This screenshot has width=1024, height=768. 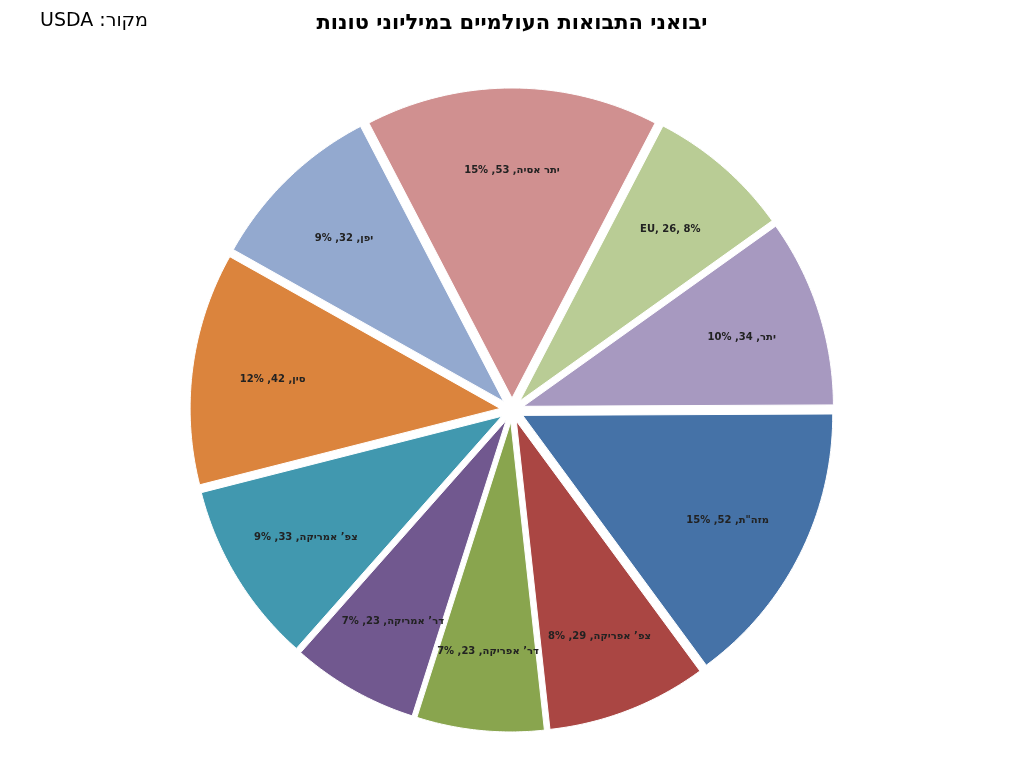 I want to click on slice-label: יפן, 32, 9%, so click(x=344, y=237).